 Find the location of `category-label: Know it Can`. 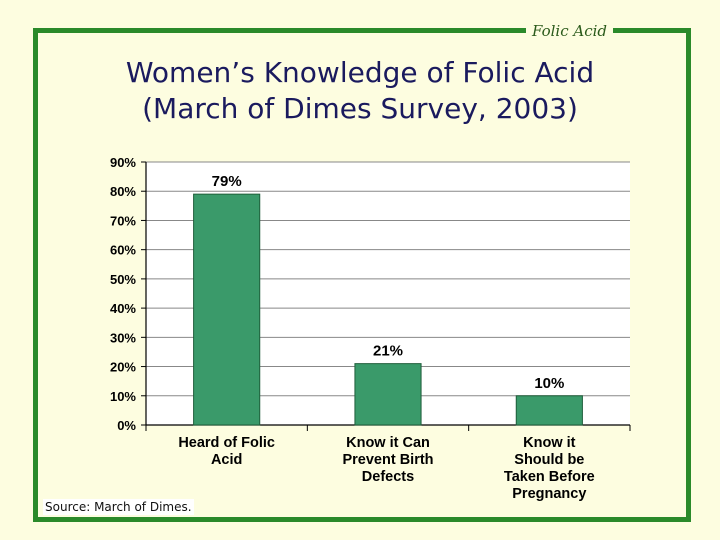

category-label: Know it Can is located at coordinates (388, 443).